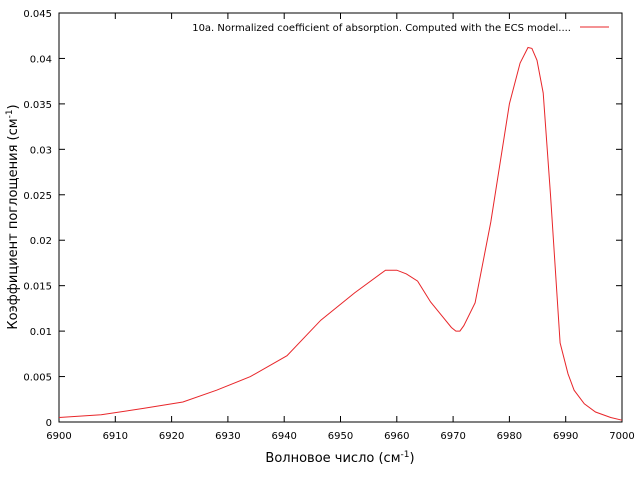  I want to click on x-axis-title-end: ), so click(411, 458).